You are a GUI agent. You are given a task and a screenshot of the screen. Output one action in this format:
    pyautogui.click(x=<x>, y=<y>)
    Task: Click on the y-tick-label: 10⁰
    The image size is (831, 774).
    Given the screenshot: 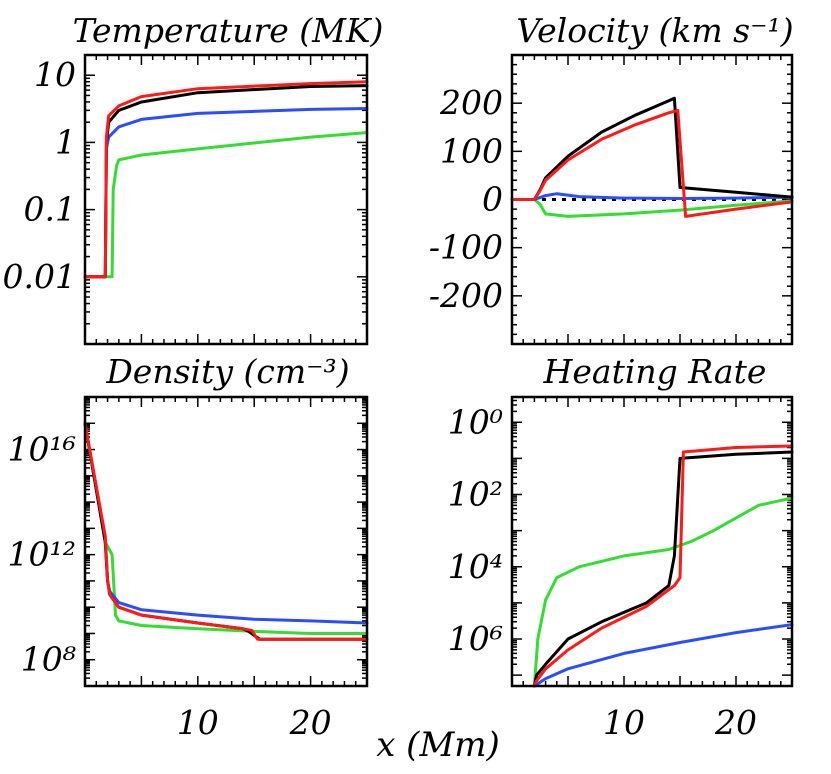 What is the action you would take?
    pyautogui.click(x=475, y=421)
    